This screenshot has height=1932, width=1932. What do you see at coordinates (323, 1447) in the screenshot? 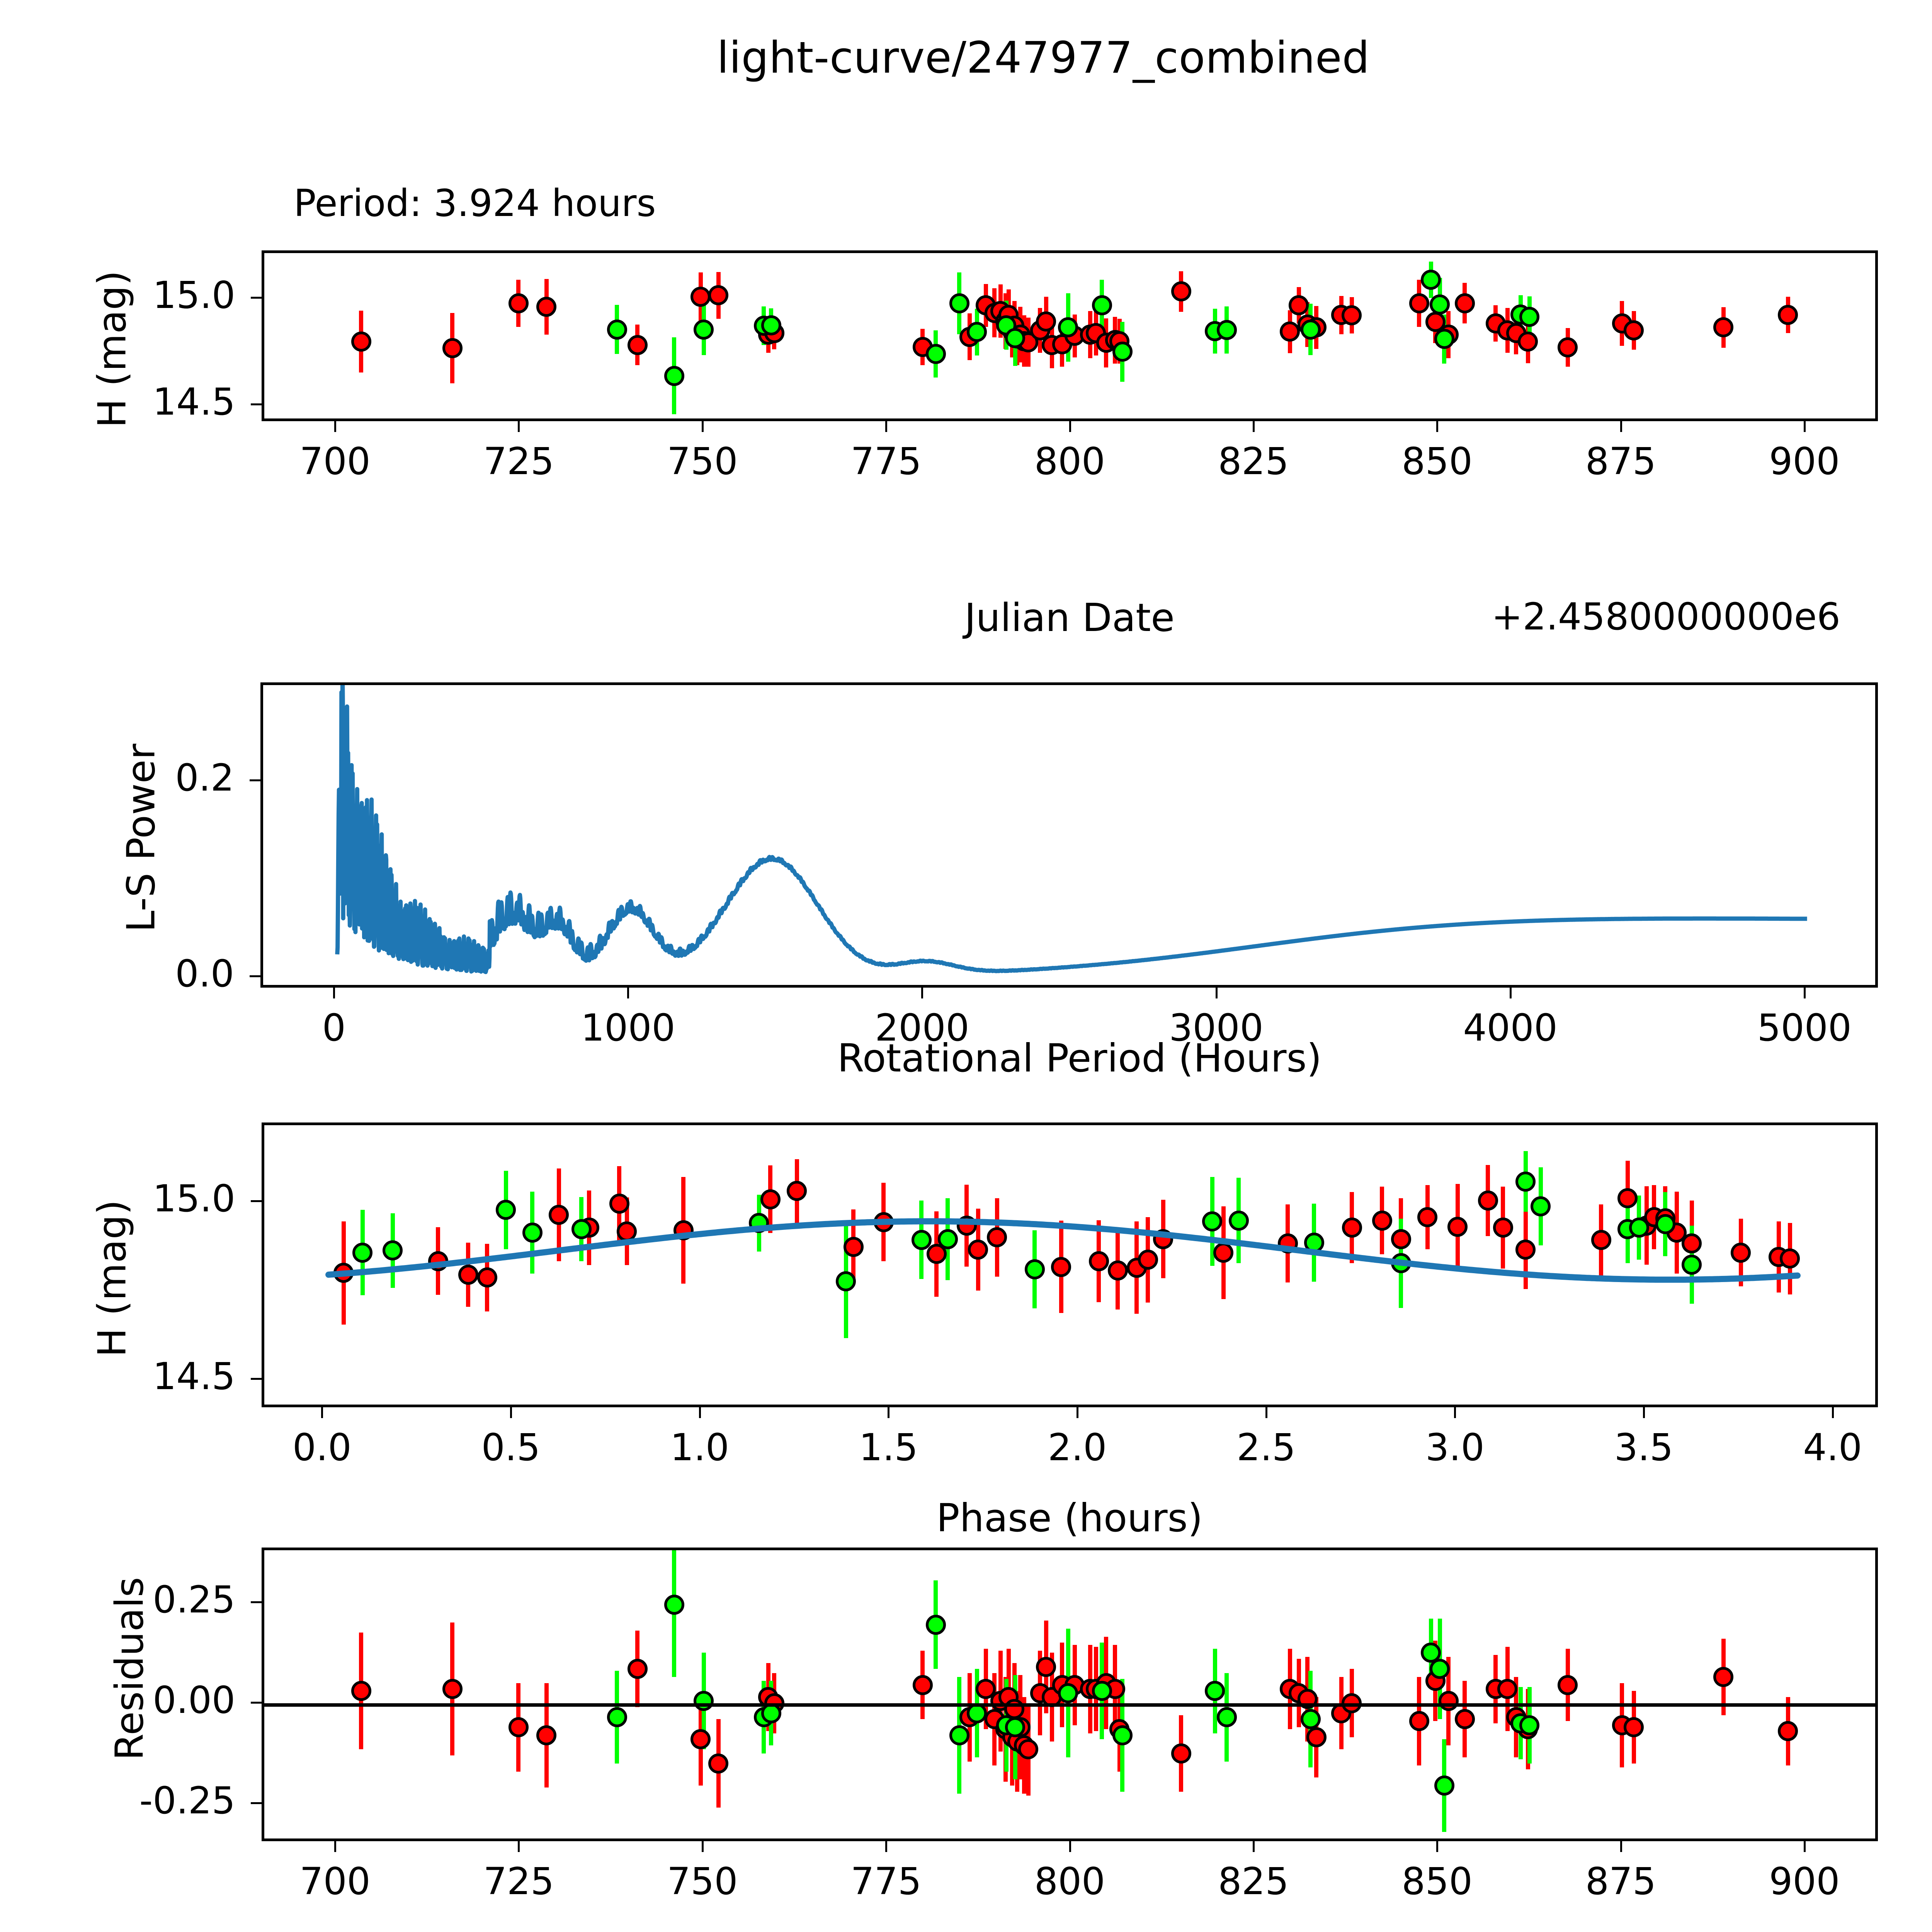
I see `x-tick-label-0.0: 0.0` at bounding box center [323, 1447].